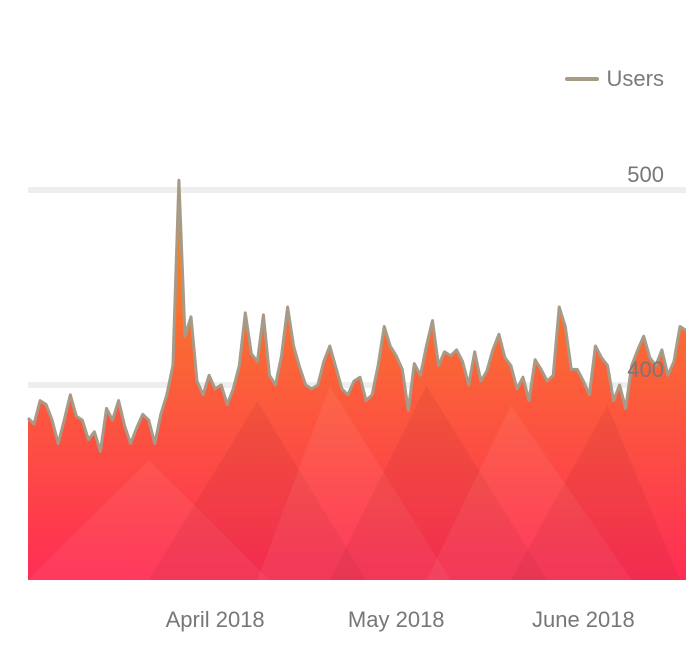 This screenshot has height=664, width=686. What do you see at coordinates (583, 619) in the screenshot?
I see `x-tick-label-2: June 2018` at bounding box center [583, 619].